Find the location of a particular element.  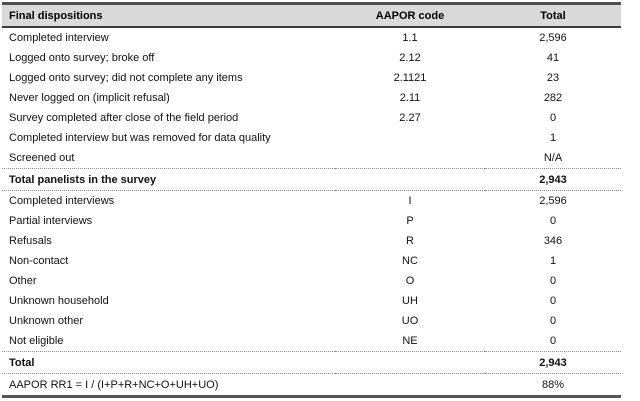

table-row: Other O 0 is located at coordinates (311, 281).